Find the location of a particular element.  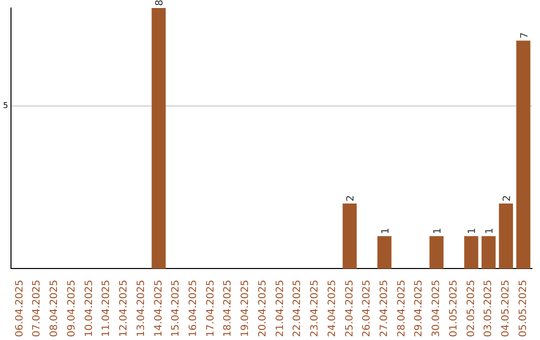

x-tick-label: 30.04.2025 is located at coordinates (436, 309).